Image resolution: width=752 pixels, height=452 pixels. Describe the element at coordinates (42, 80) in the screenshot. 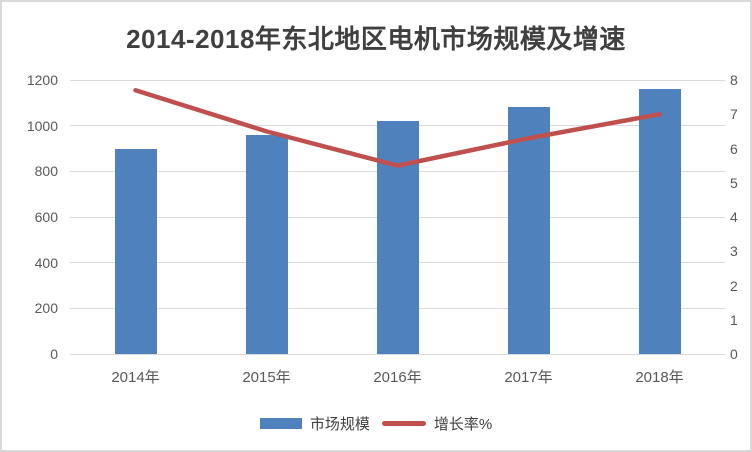

I see `y-left-tick-label: 1200` at that location.